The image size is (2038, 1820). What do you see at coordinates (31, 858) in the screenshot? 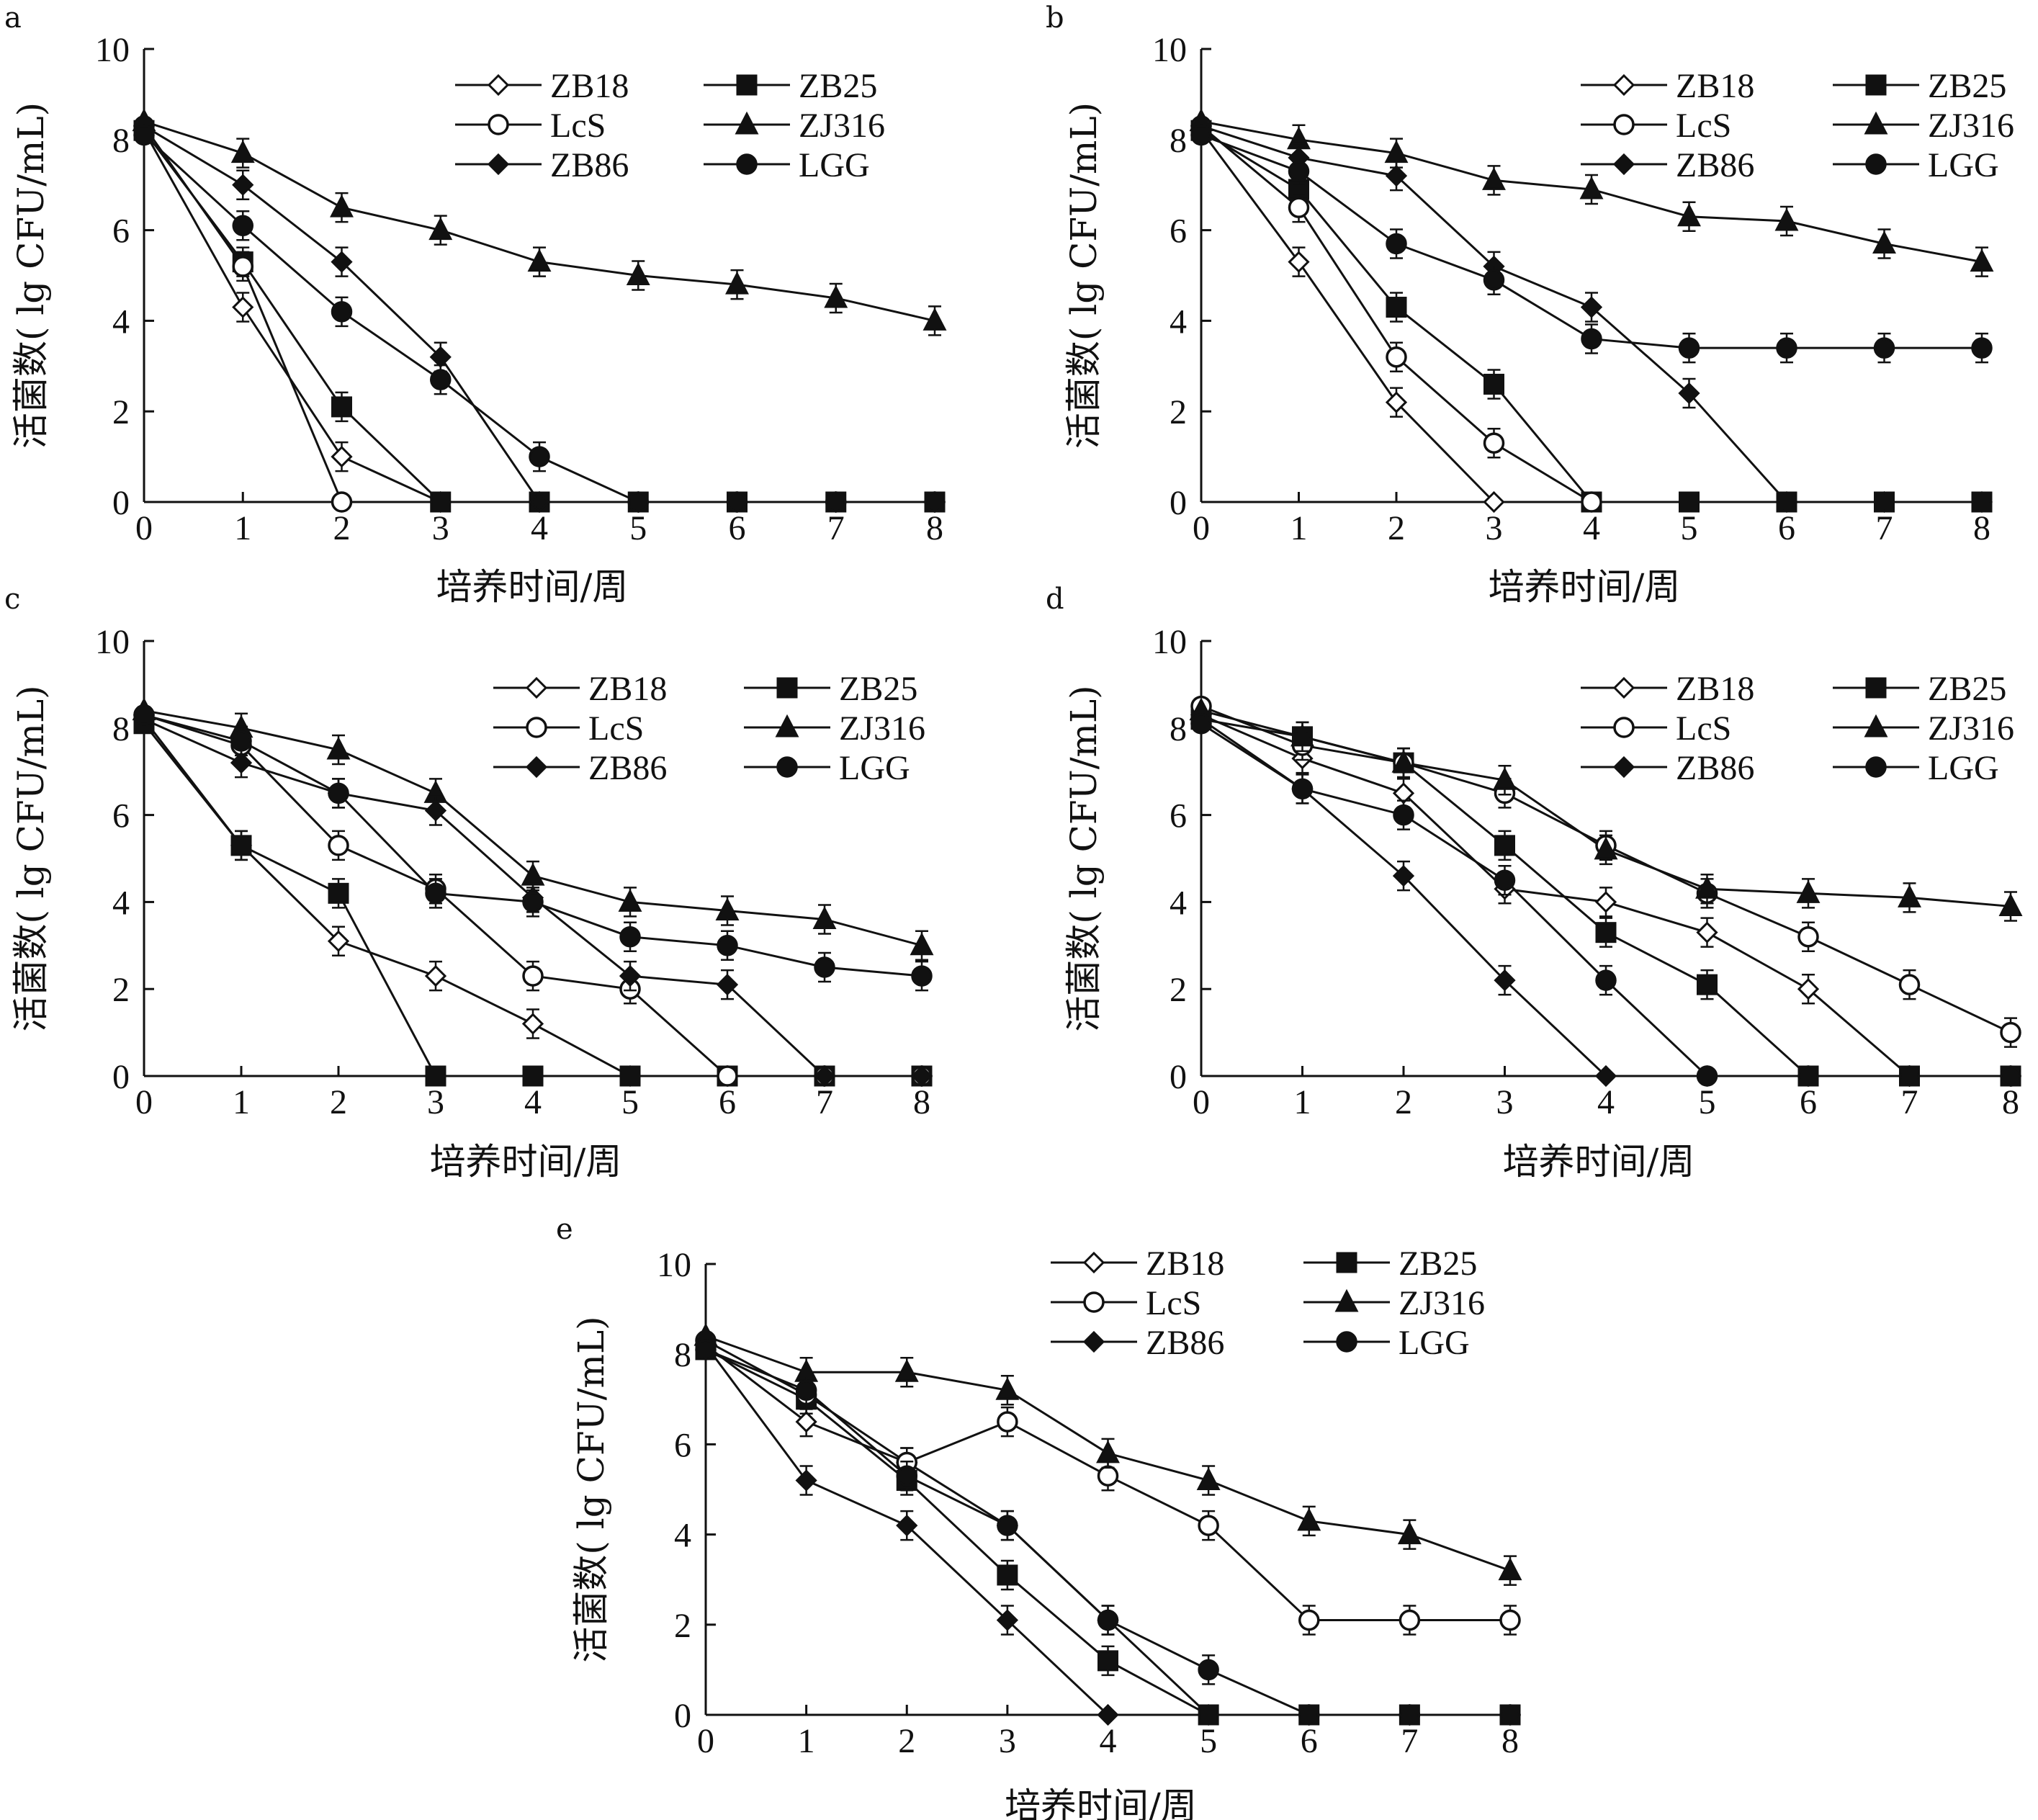
I see `y-axis-label: 活菌数( lg CFU/mL)` at bounding box center [31, 858].